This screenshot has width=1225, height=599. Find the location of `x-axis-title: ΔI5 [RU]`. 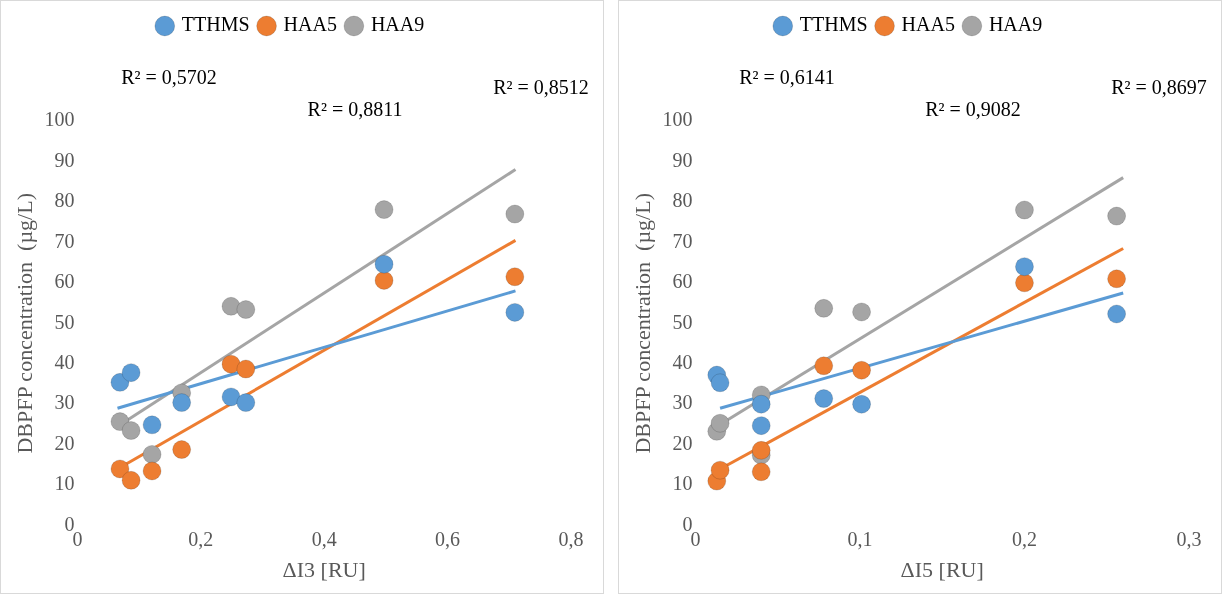

x-axis-title: ΔI5 [RU] is located at coordinates (942, 569).